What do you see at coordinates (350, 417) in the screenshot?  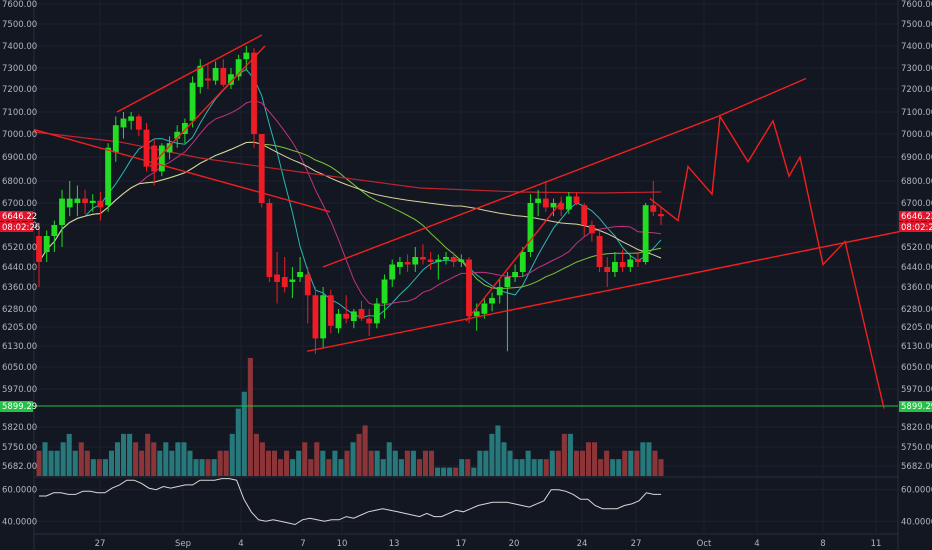 I see `volume-bars` at bounding box center [350, 417].